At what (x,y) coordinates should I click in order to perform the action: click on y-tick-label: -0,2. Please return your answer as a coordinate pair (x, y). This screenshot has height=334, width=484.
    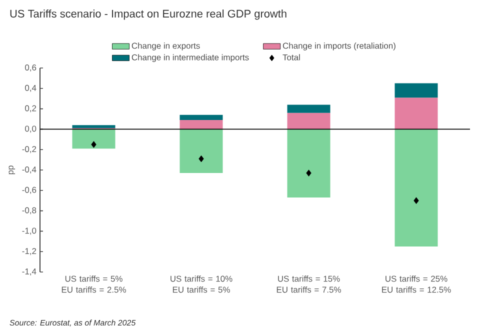
    Looking at the image, I should click on (29, 150).